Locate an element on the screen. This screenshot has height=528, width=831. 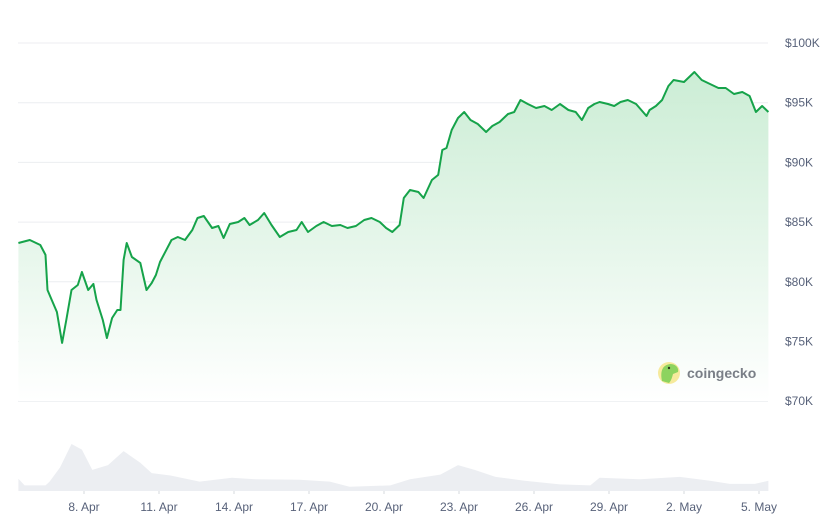
x-tick-label: 20. Apr is located at coordinates (384, 507).